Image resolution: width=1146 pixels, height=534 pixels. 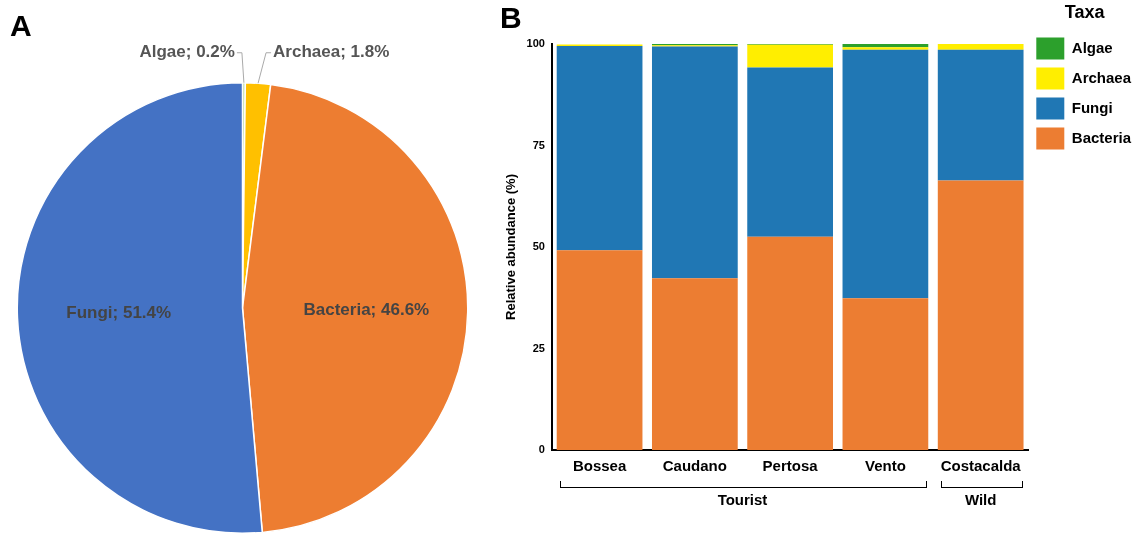 What do you see at coordinates (790, 466) in the screenshot?
I see `x-tick-label: Pertosa` at bounding box center [790, 466].